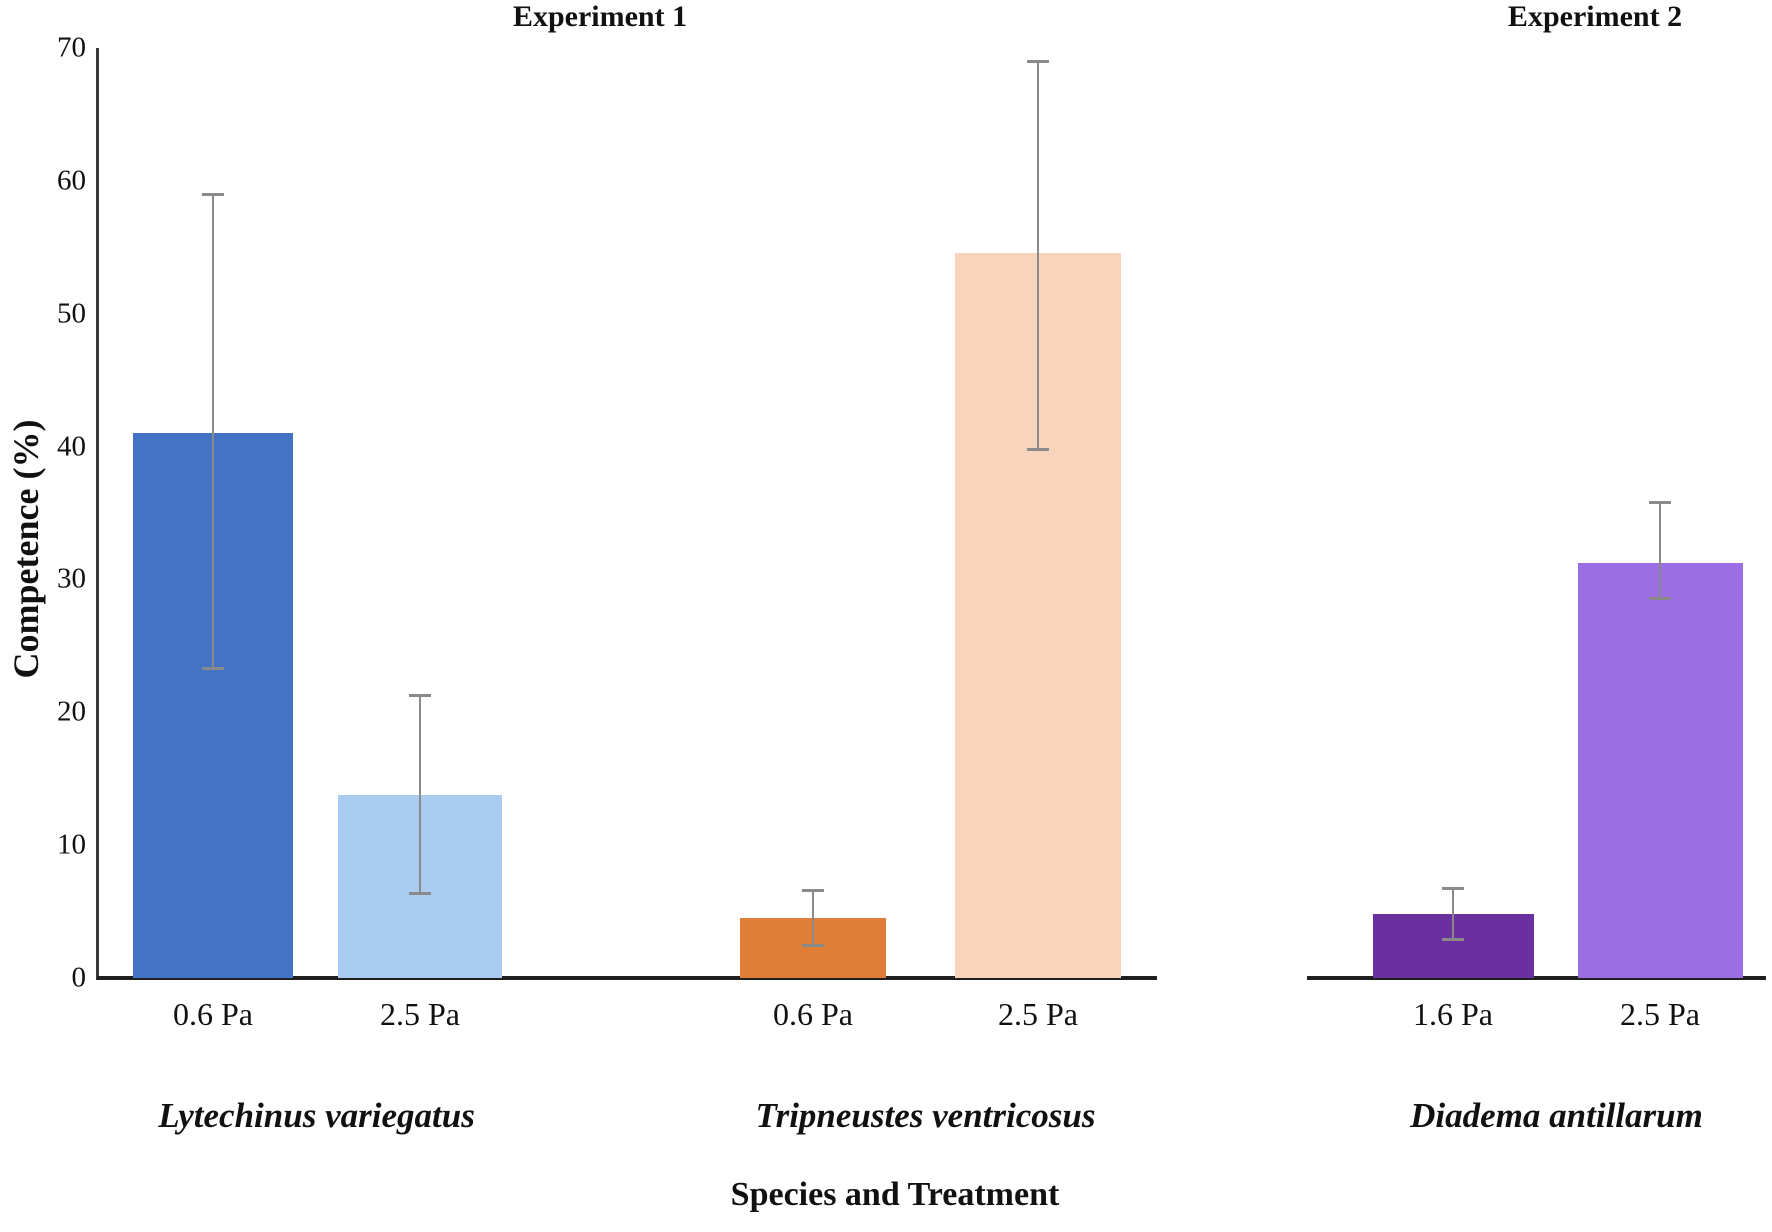  What do you see at coordinates (71, 180) in the screenshot?
I see `y-tick-label: 60` at bounding box center [71, 180].